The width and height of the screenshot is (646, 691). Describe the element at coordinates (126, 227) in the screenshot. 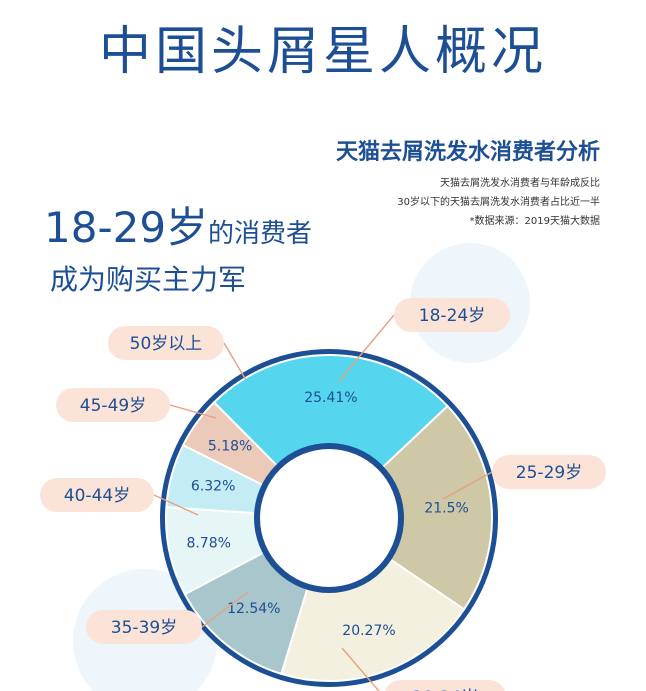

I see `highlight-age: 18-29岁` at that location.